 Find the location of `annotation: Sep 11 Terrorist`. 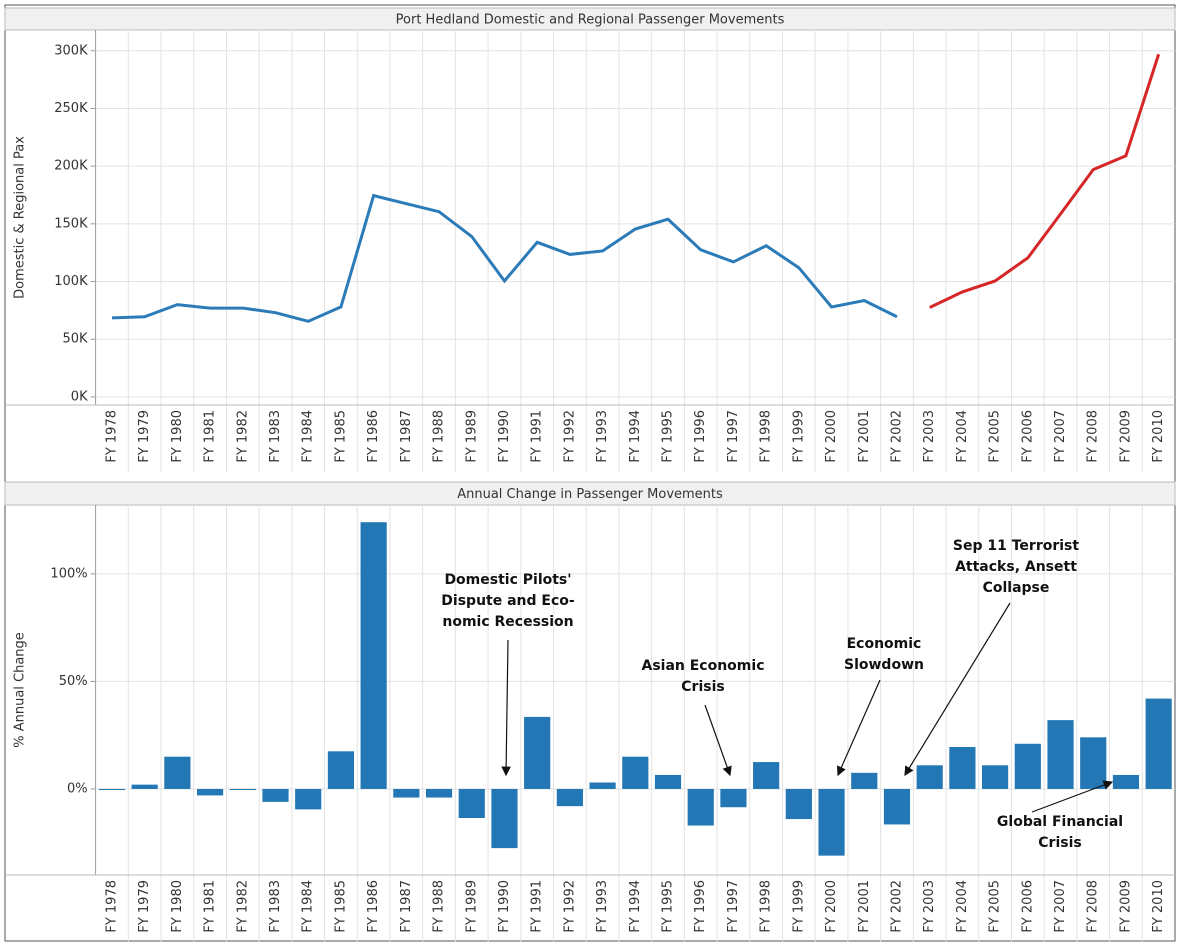

annotation: Sep 11 Terrorist is located at coordinates (1016, 546).